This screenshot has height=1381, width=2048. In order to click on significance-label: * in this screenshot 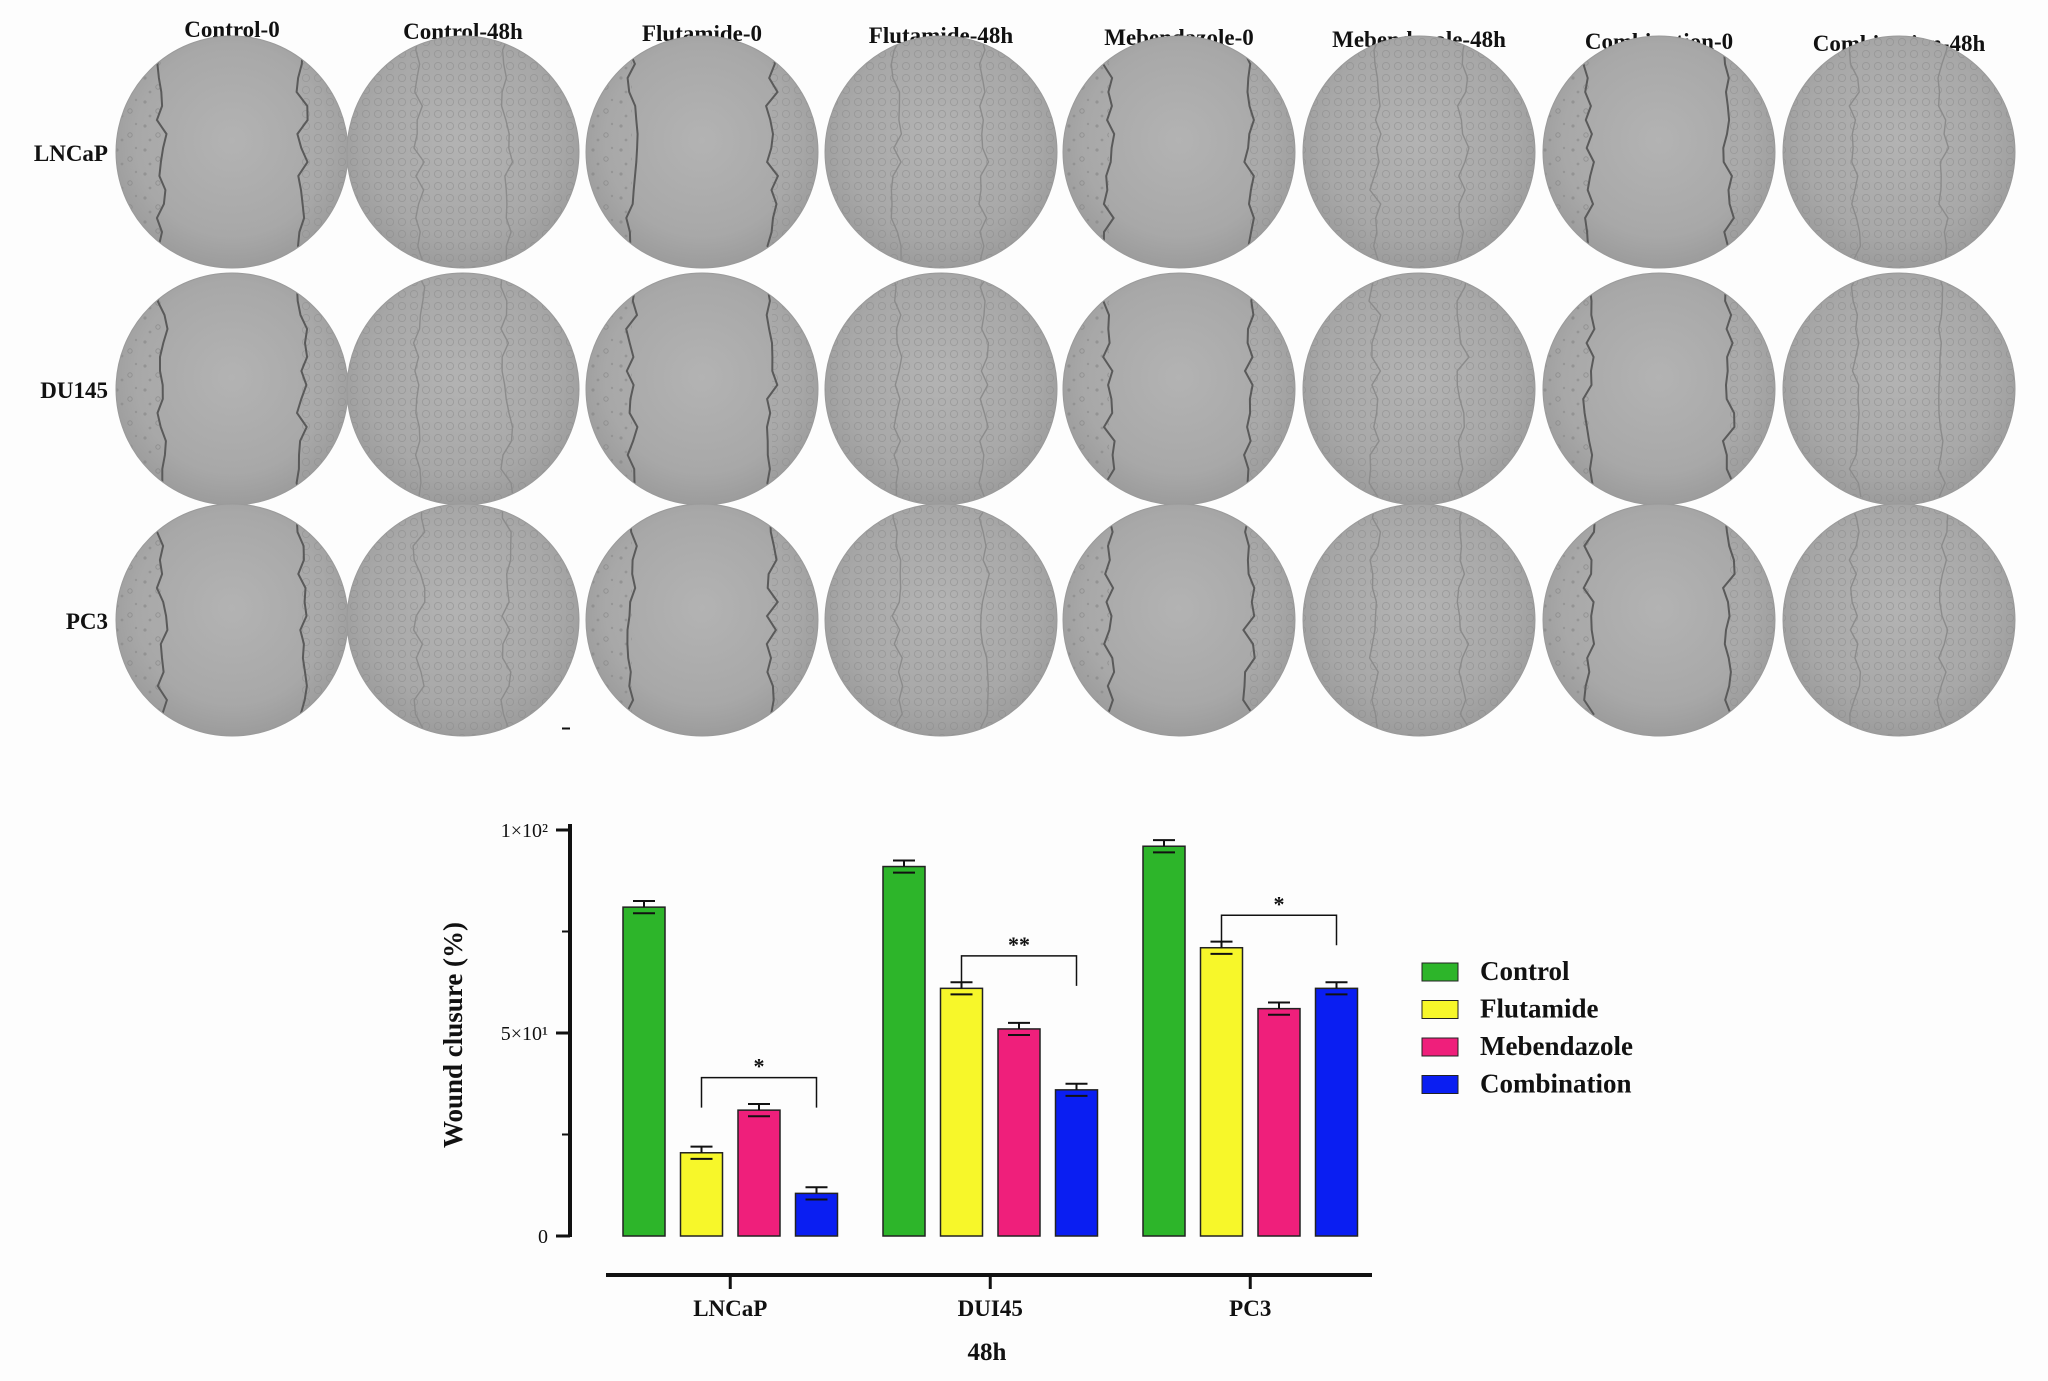, I will do `click(759, 1066)`.